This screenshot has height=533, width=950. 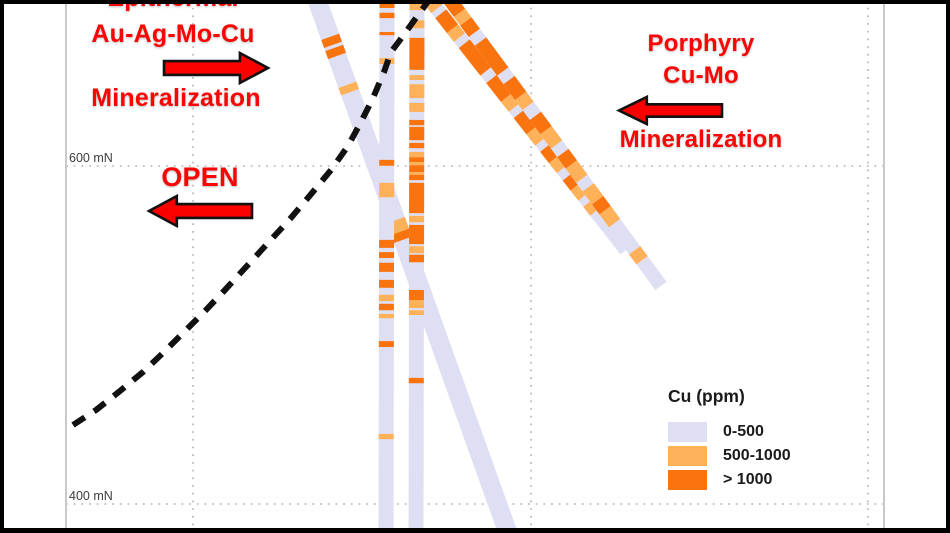 What do you see at coordinates (687, 456) in the screenshot?
I see `legend-swatch-mid` at bounding box center [687, 456].